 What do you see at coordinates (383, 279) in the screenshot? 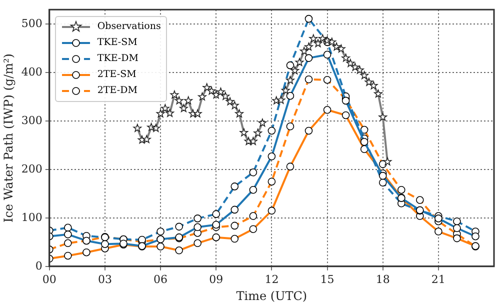
I see `x-tick-label: 18` at bounding box center [383, 279].